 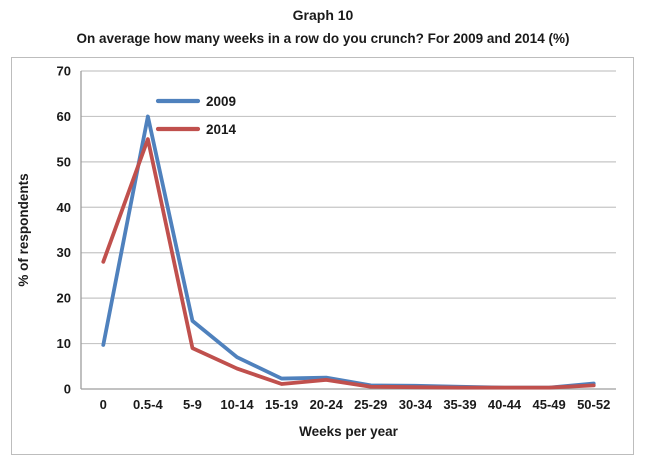 What do you see at coordinates (327, 404) in the screenshot?
I see `x-tick-label: 20-24` at bounding box center [327, 404].